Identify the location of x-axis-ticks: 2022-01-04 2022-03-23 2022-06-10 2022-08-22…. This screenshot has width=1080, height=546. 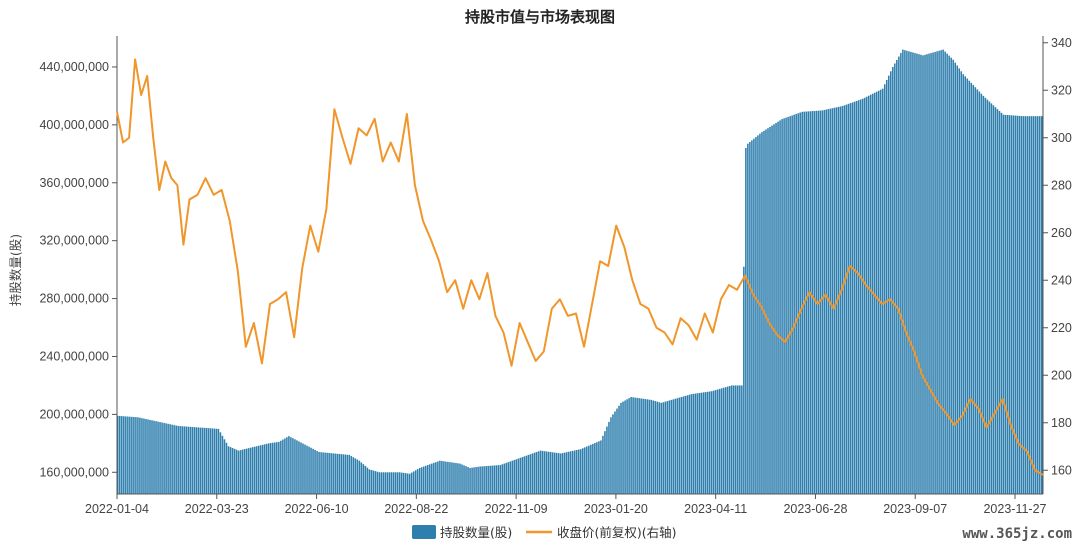
(566, 505).